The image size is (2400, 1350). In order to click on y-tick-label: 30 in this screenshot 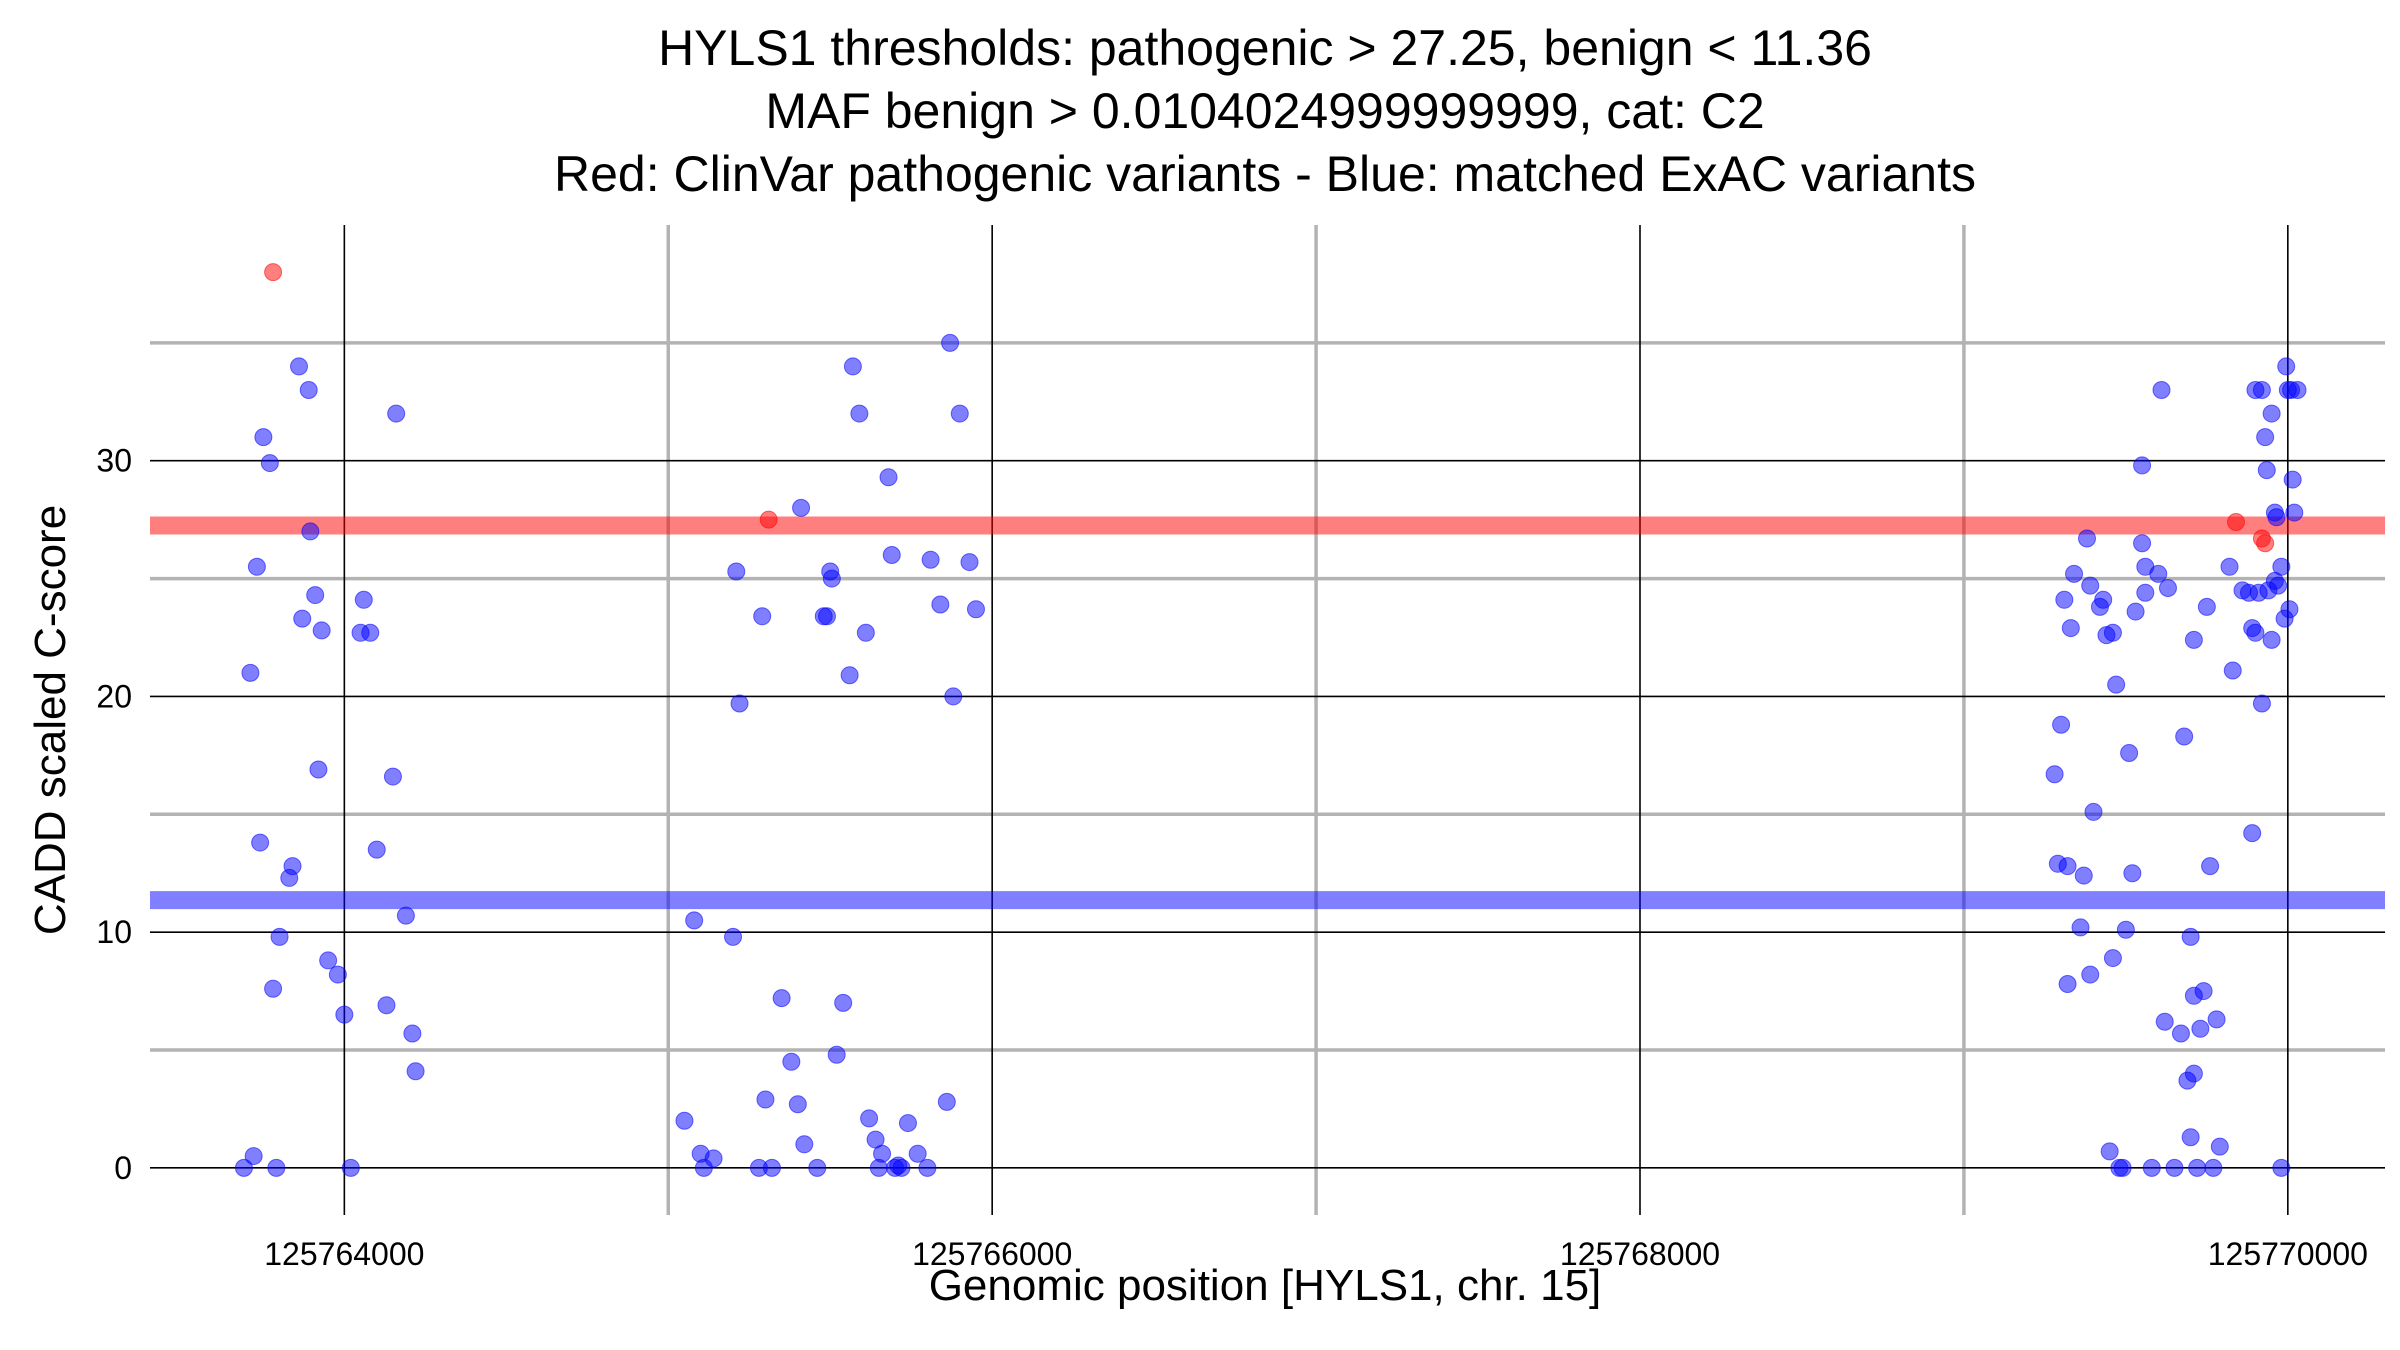, I will do `click(114, 461)`.